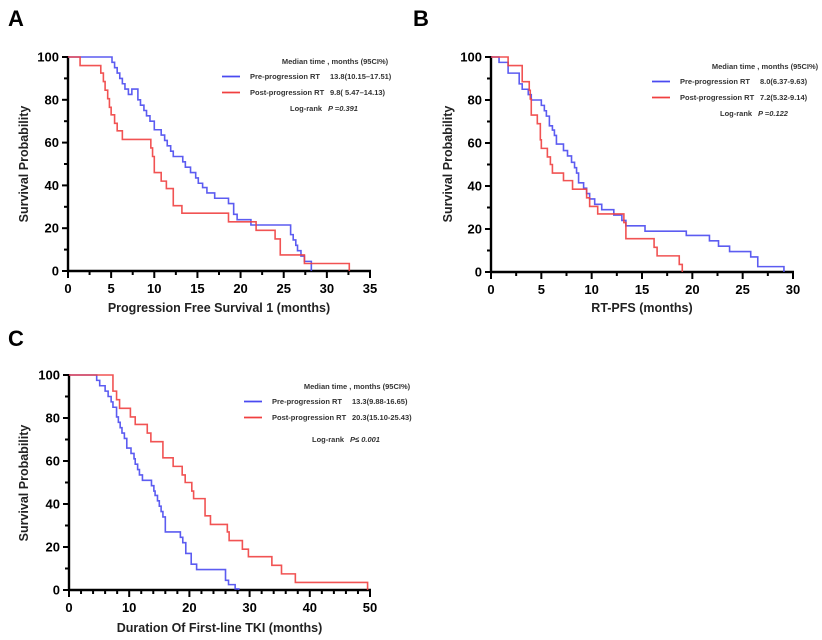  Describe the element at coordinates (370, 288) in the screenshot. I see `x-tick-label: 35` at that location.